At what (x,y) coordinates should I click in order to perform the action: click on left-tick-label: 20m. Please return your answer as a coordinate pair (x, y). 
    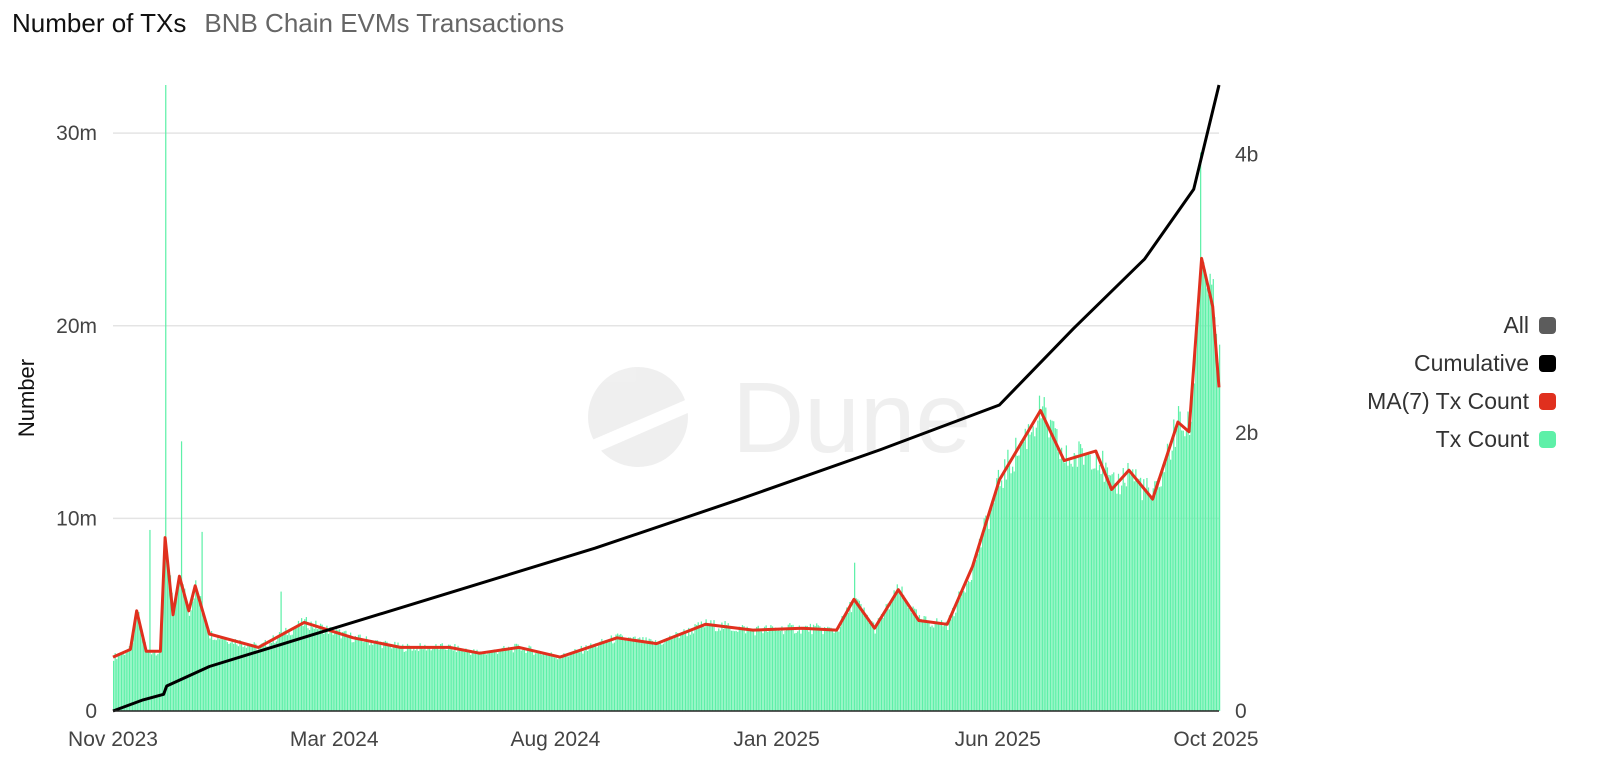
    Looking at the image, I should click on (76, 326).